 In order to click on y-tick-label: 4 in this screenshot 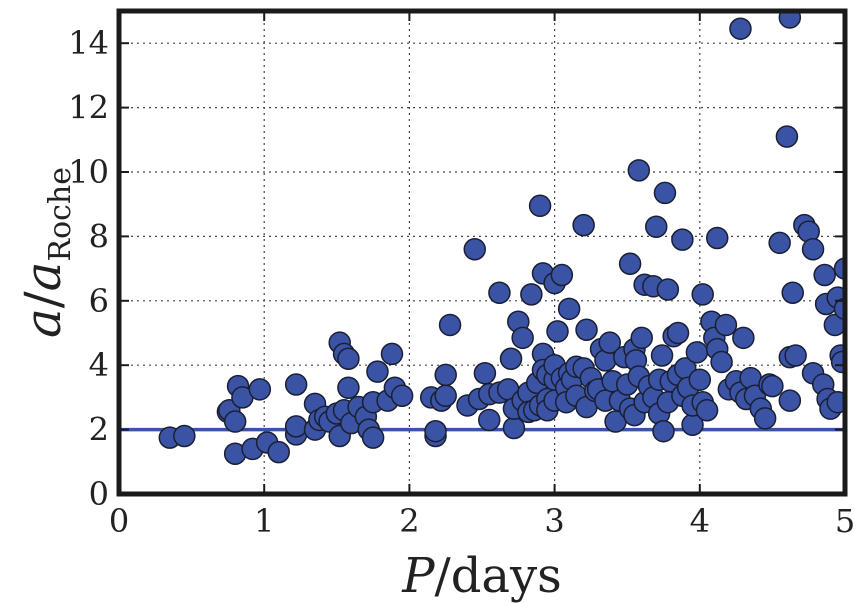, I will do `click(99, 365)`.